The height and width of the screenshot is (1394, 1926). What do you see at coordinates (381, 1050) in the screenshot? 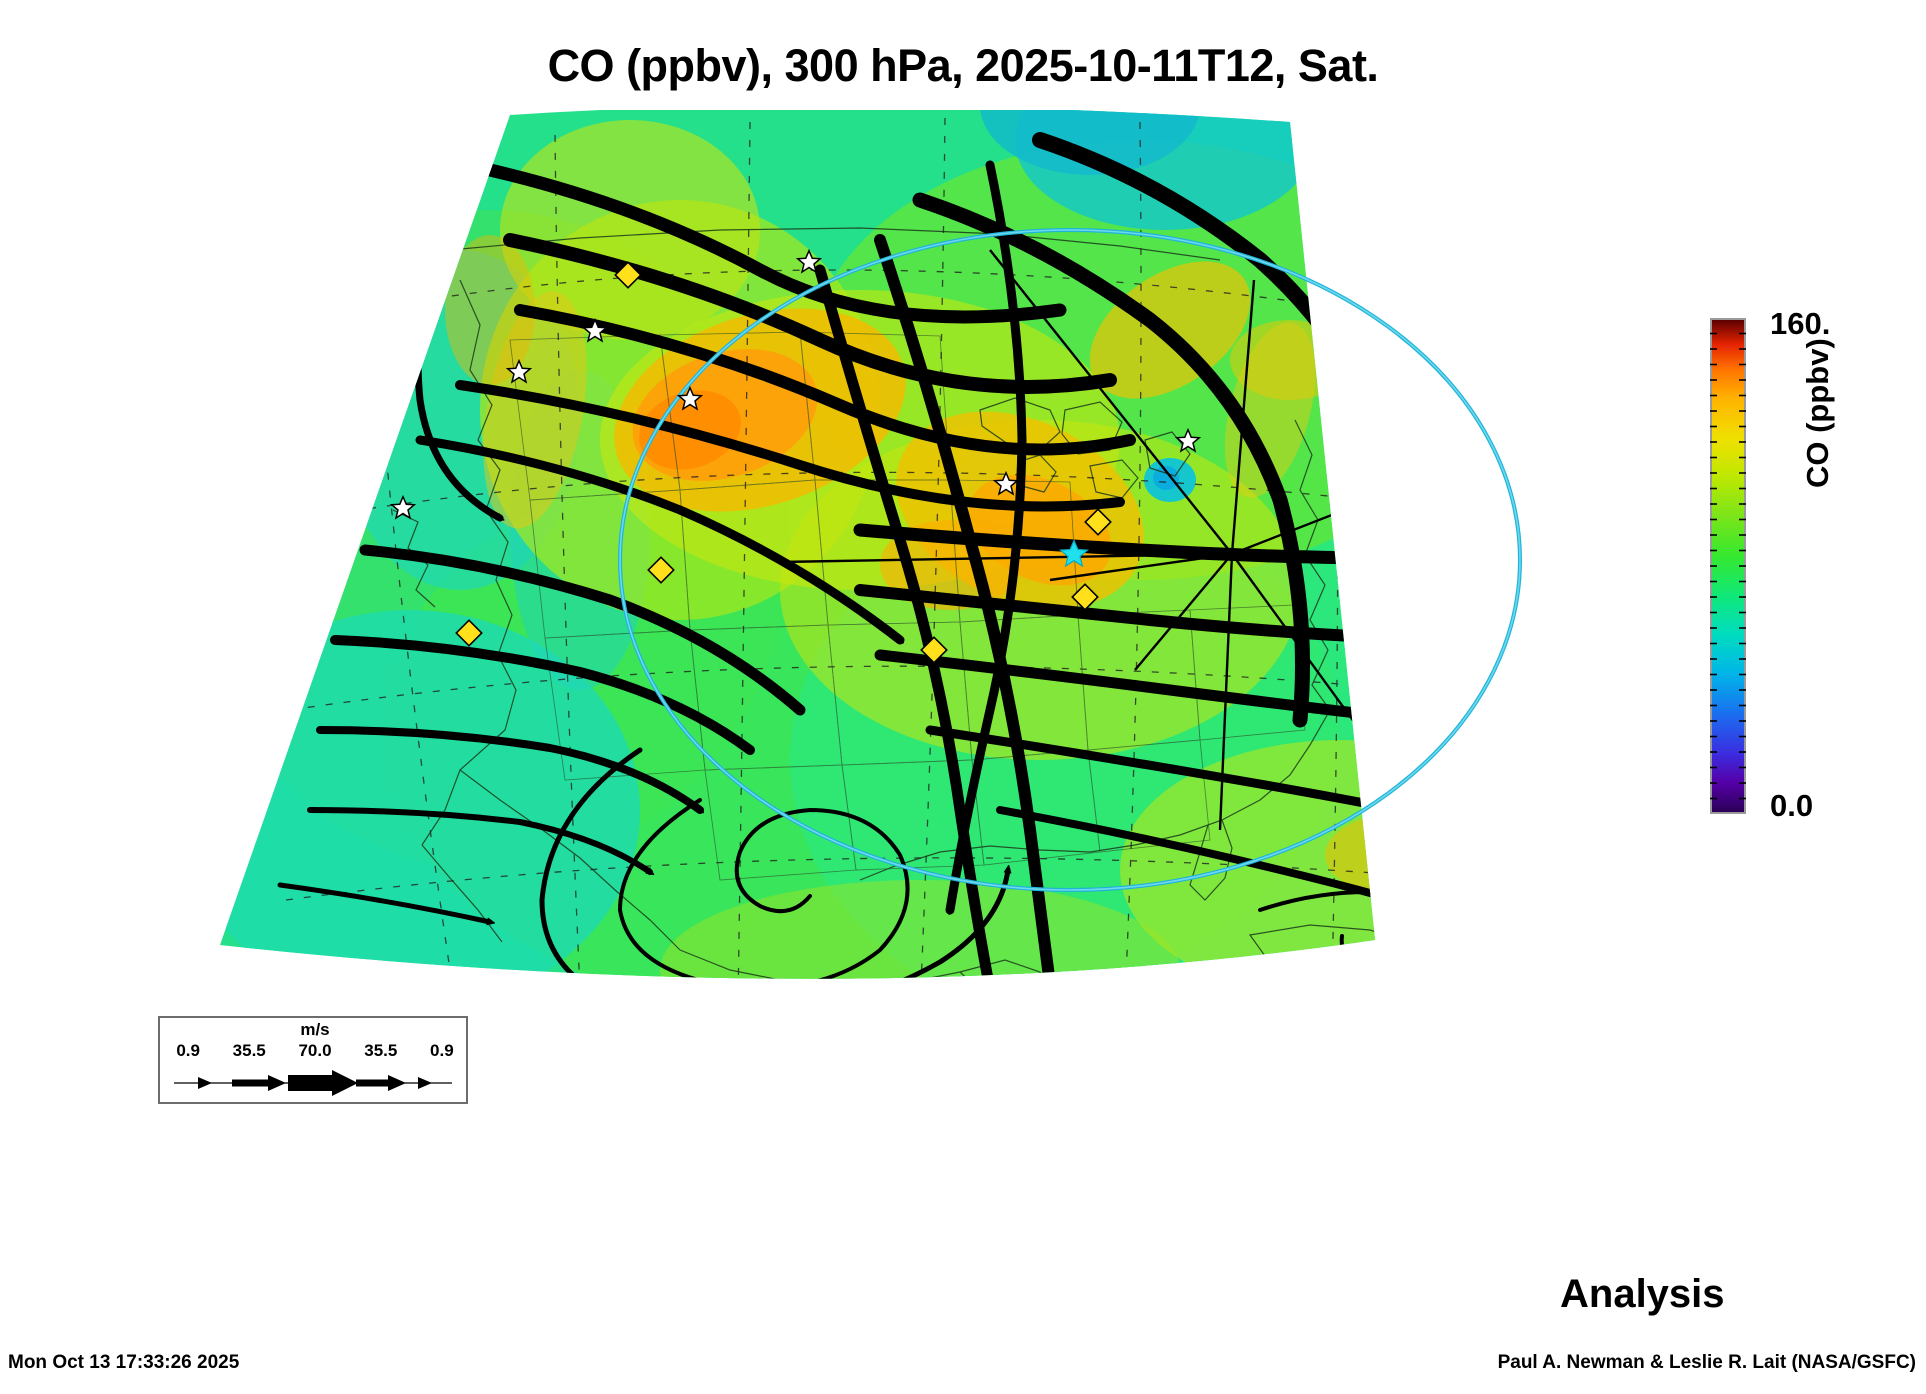
I see `wind-value-3: 35.5` at bounding box center [381, 1050].